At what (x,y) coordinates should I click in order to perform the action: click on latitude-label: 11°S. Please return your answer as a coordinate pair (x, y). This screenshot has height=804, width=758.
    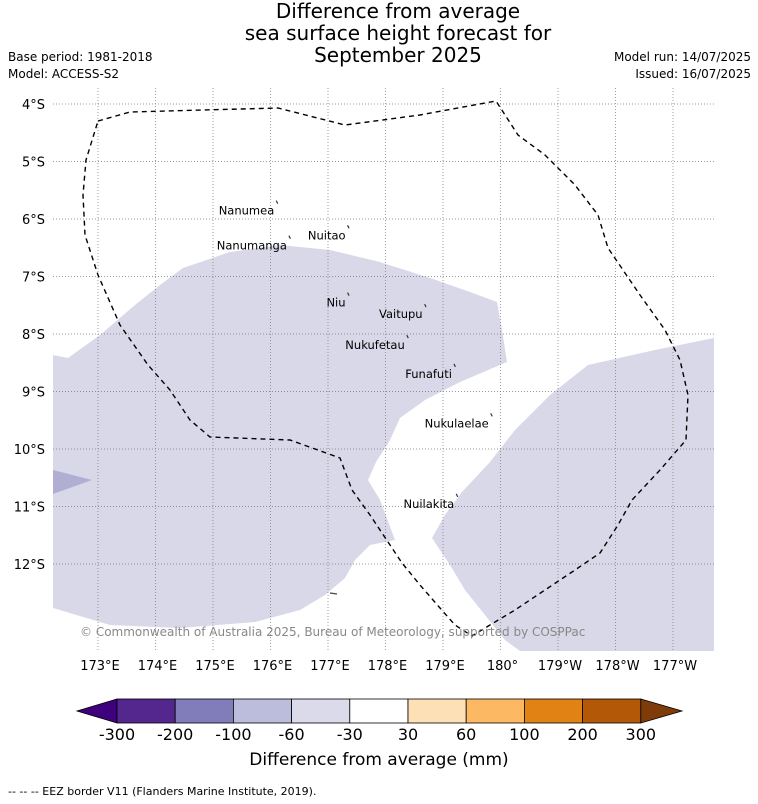
    Looking at the image, I should click on (29, 508).